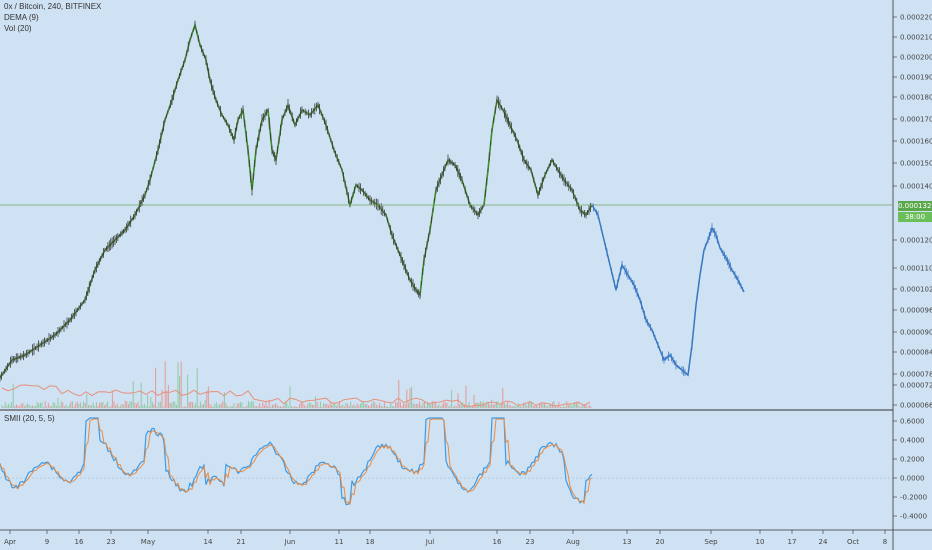  Describe the element at coordinates (916, 58) in the screenshot. I see `price-tick-label: 0.00020000` at that location.